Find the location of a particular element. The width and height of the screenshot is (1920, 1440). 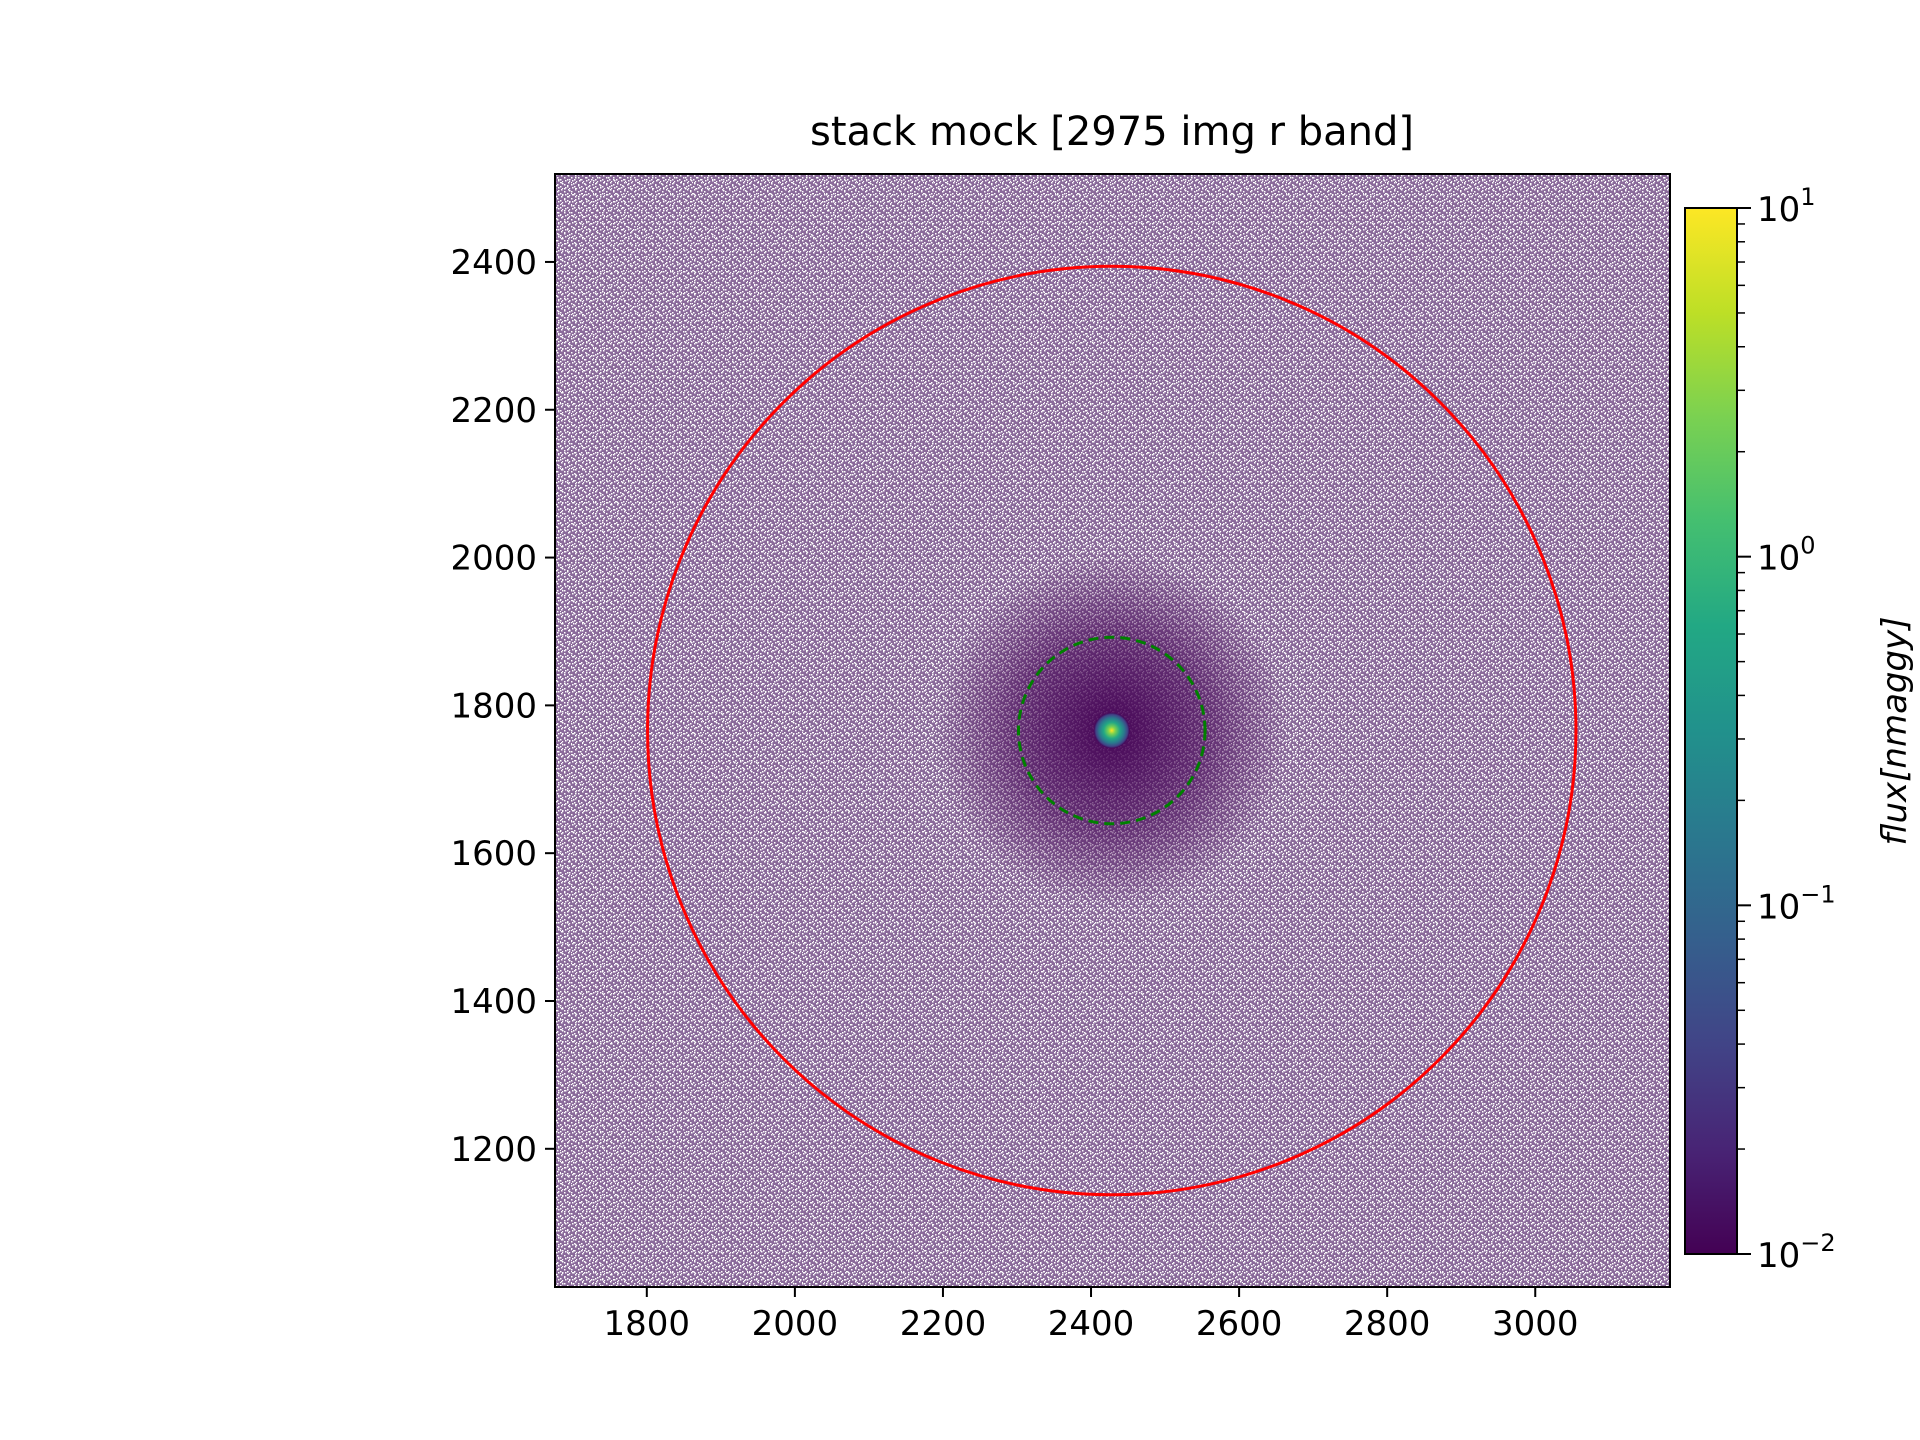

colorbar-tick-label: 10⁻² is located at coordinates (1796, 1252).